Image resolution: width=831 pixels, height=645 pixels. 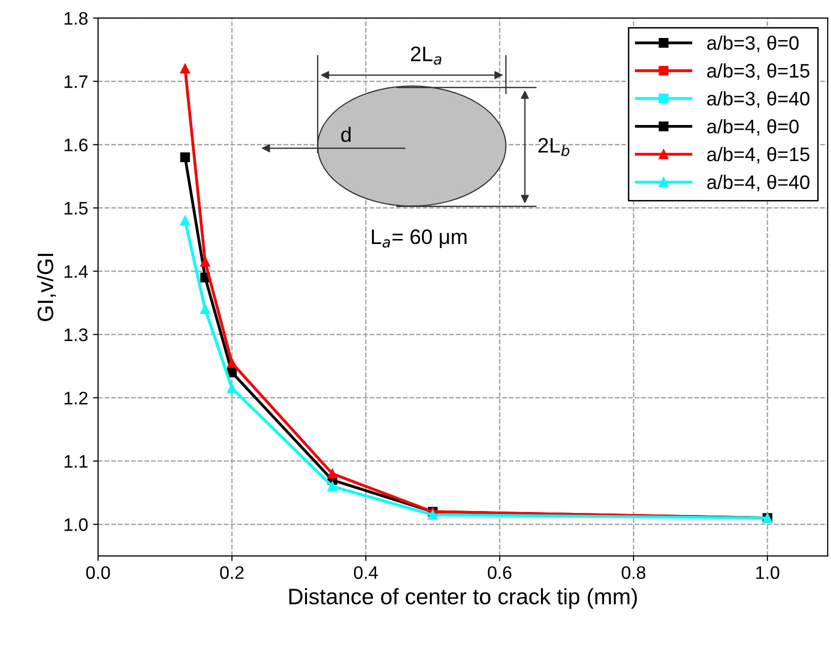 What do you see at coordinates (758, 183) in the screenshot?
I see `legend-label: a/b=4, θ=40` at bounding box center [758, 183].